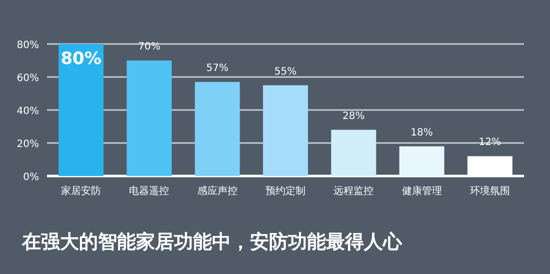 Image resolution: width=550 pixels, height=274 pixels. Describe the element at coordinates (27, 111) in the screenshot. I see `y-tick-label: 40%` at that location.